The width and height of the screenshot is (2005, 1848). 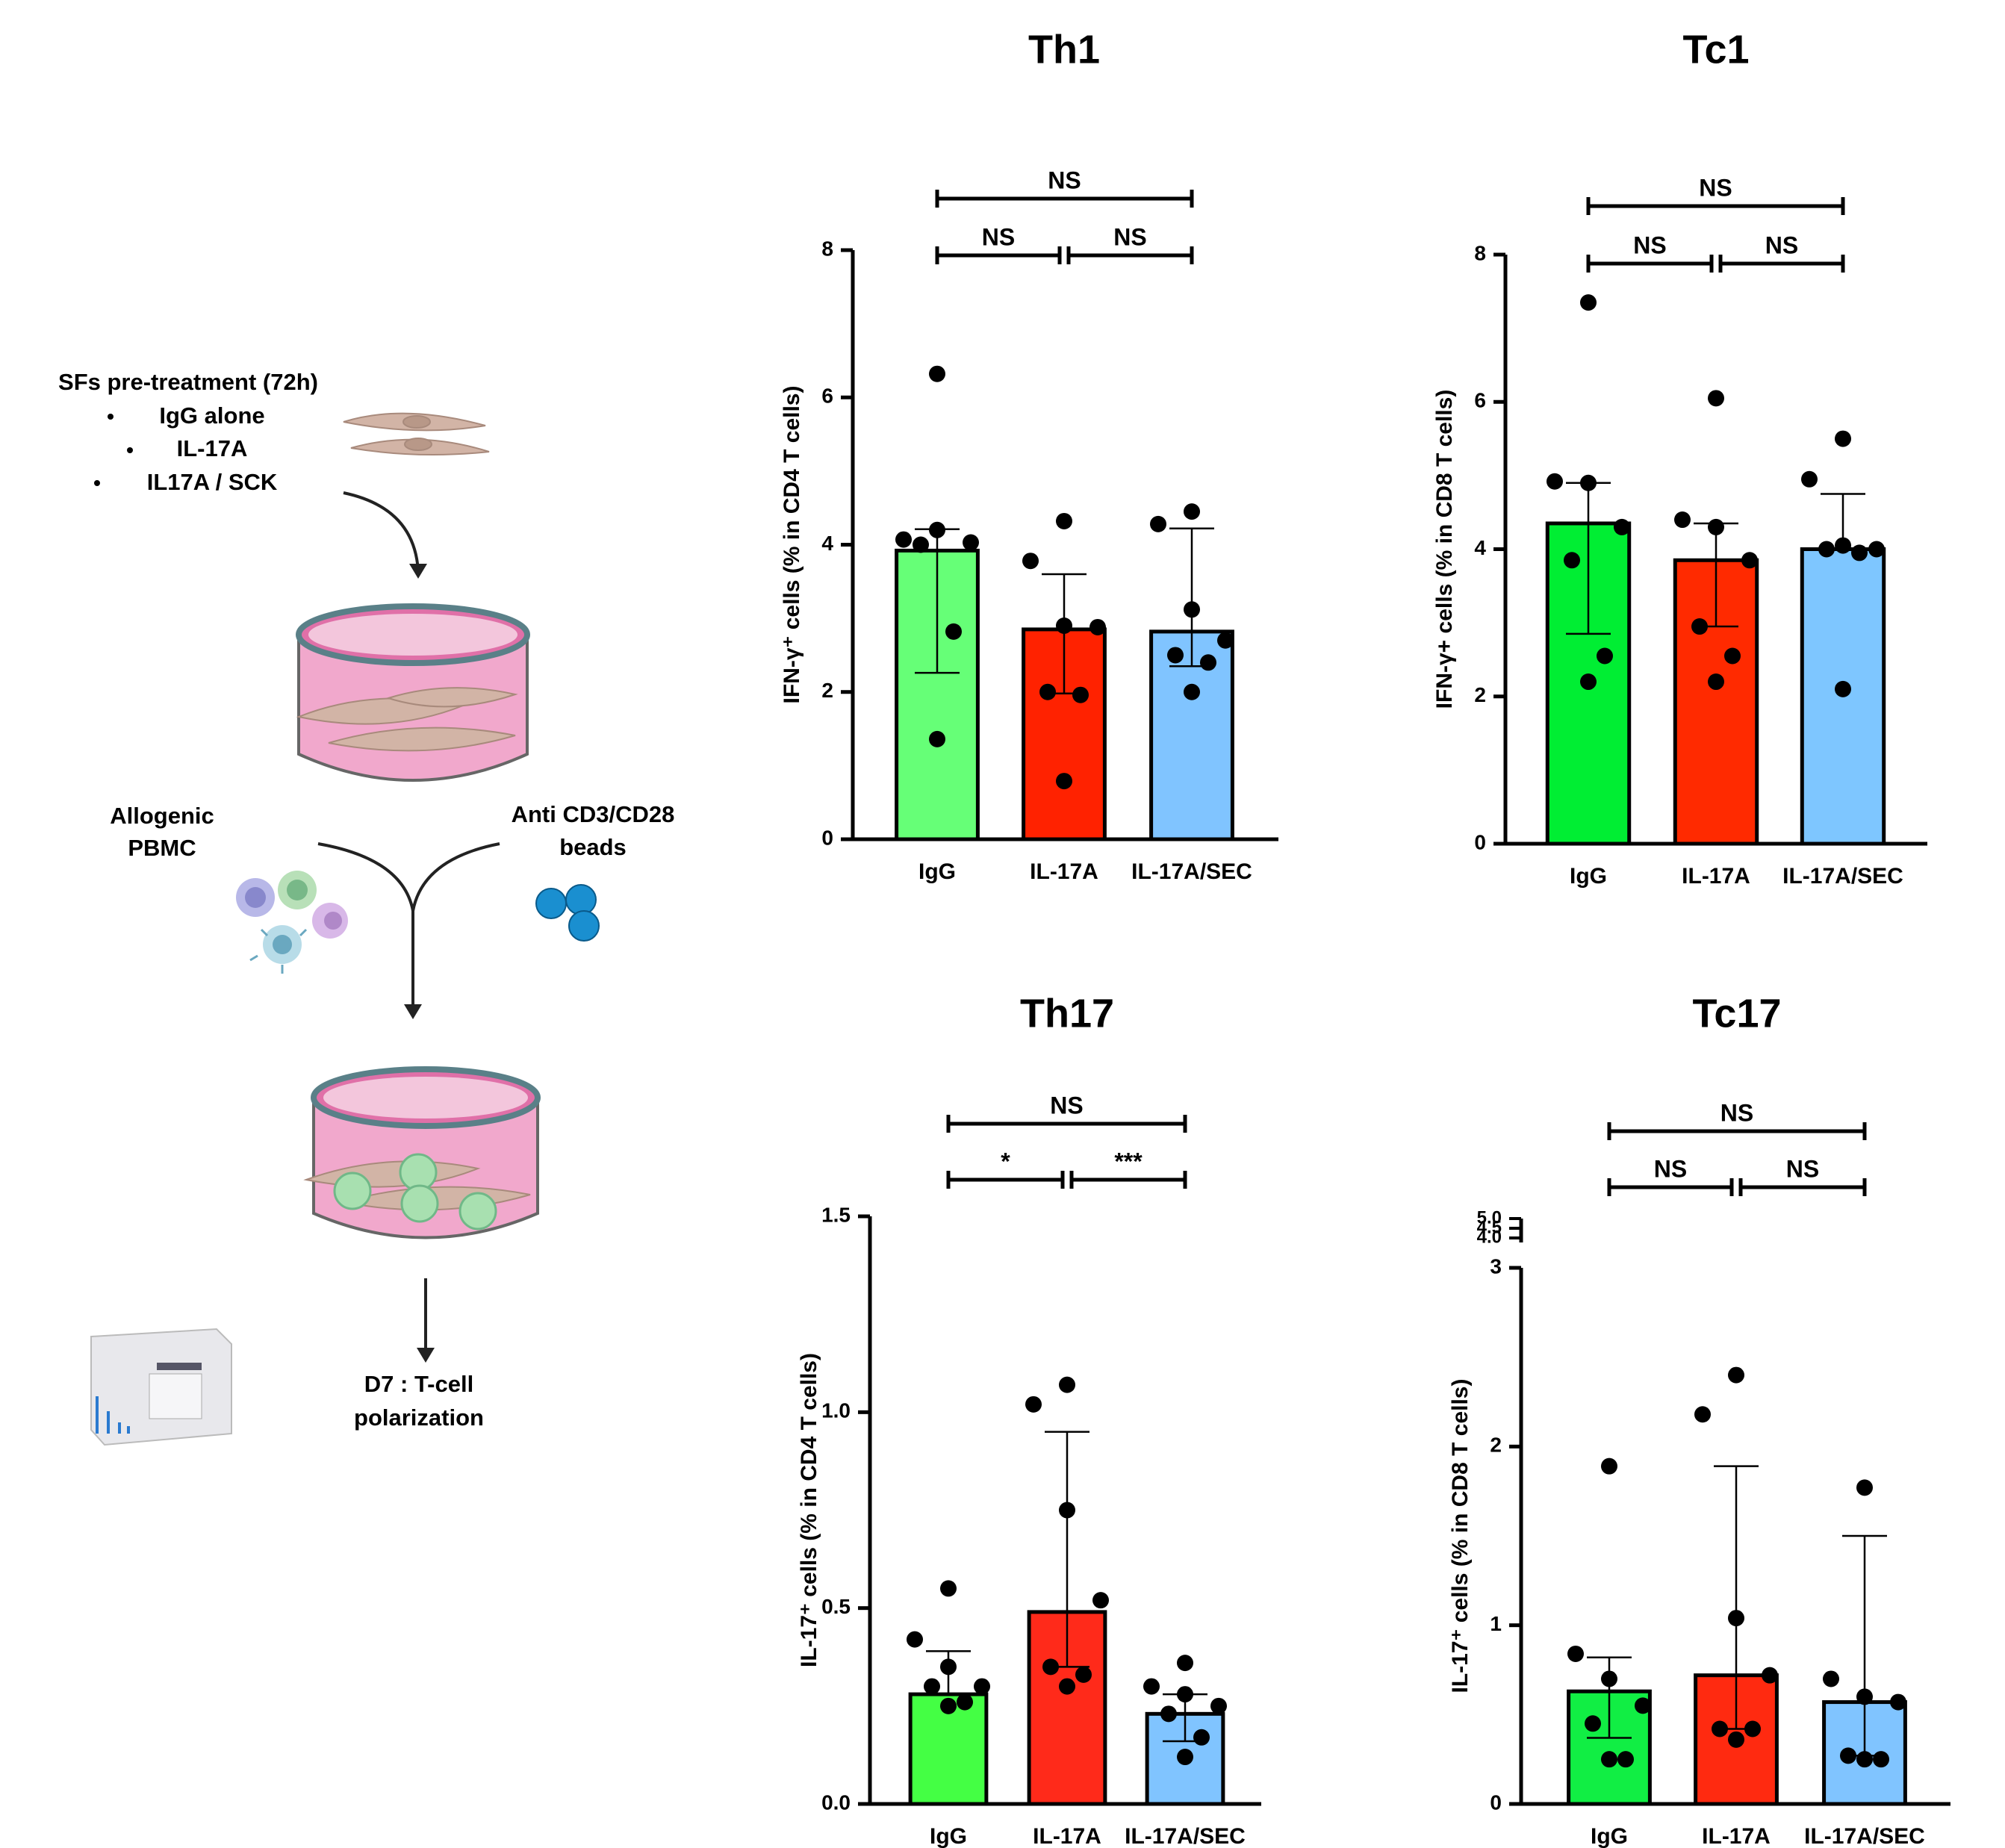 I want to click on treatment: IL17A / SCK, so click(x=212, y=482).